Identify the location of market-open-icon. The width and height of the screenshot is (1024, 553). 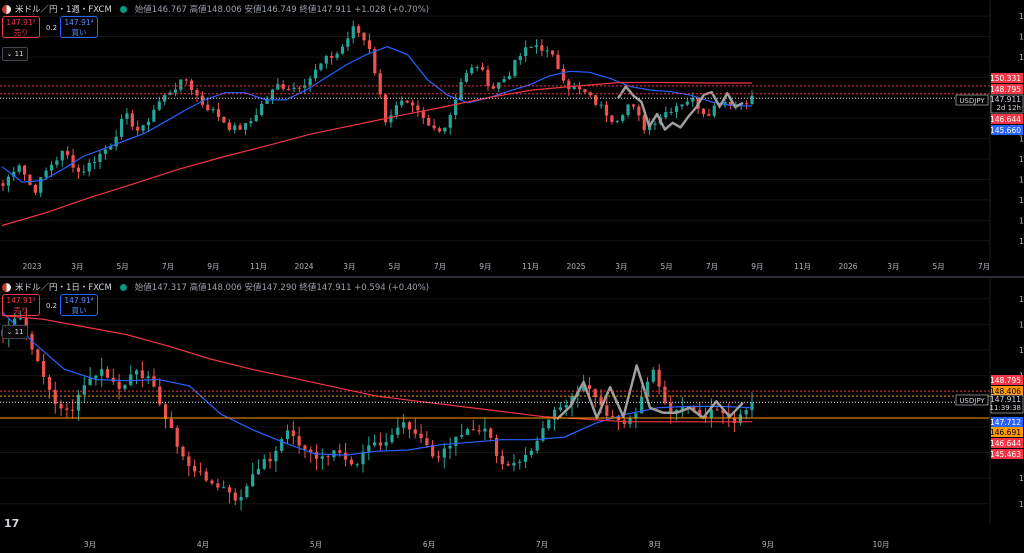
(123, 9).